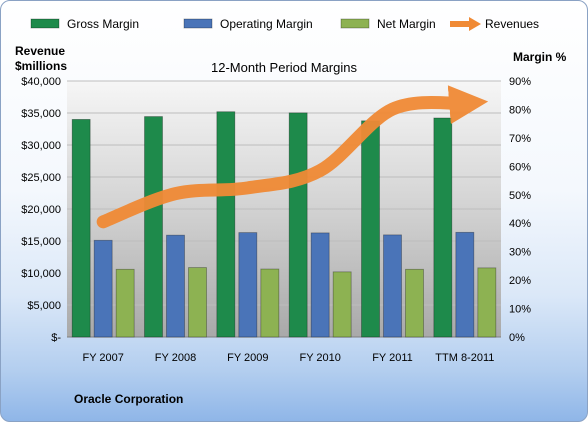 The width and height of the screenshot is (588, 422). I want to click on category-label: TTM 8-2011, so click(464, 358).